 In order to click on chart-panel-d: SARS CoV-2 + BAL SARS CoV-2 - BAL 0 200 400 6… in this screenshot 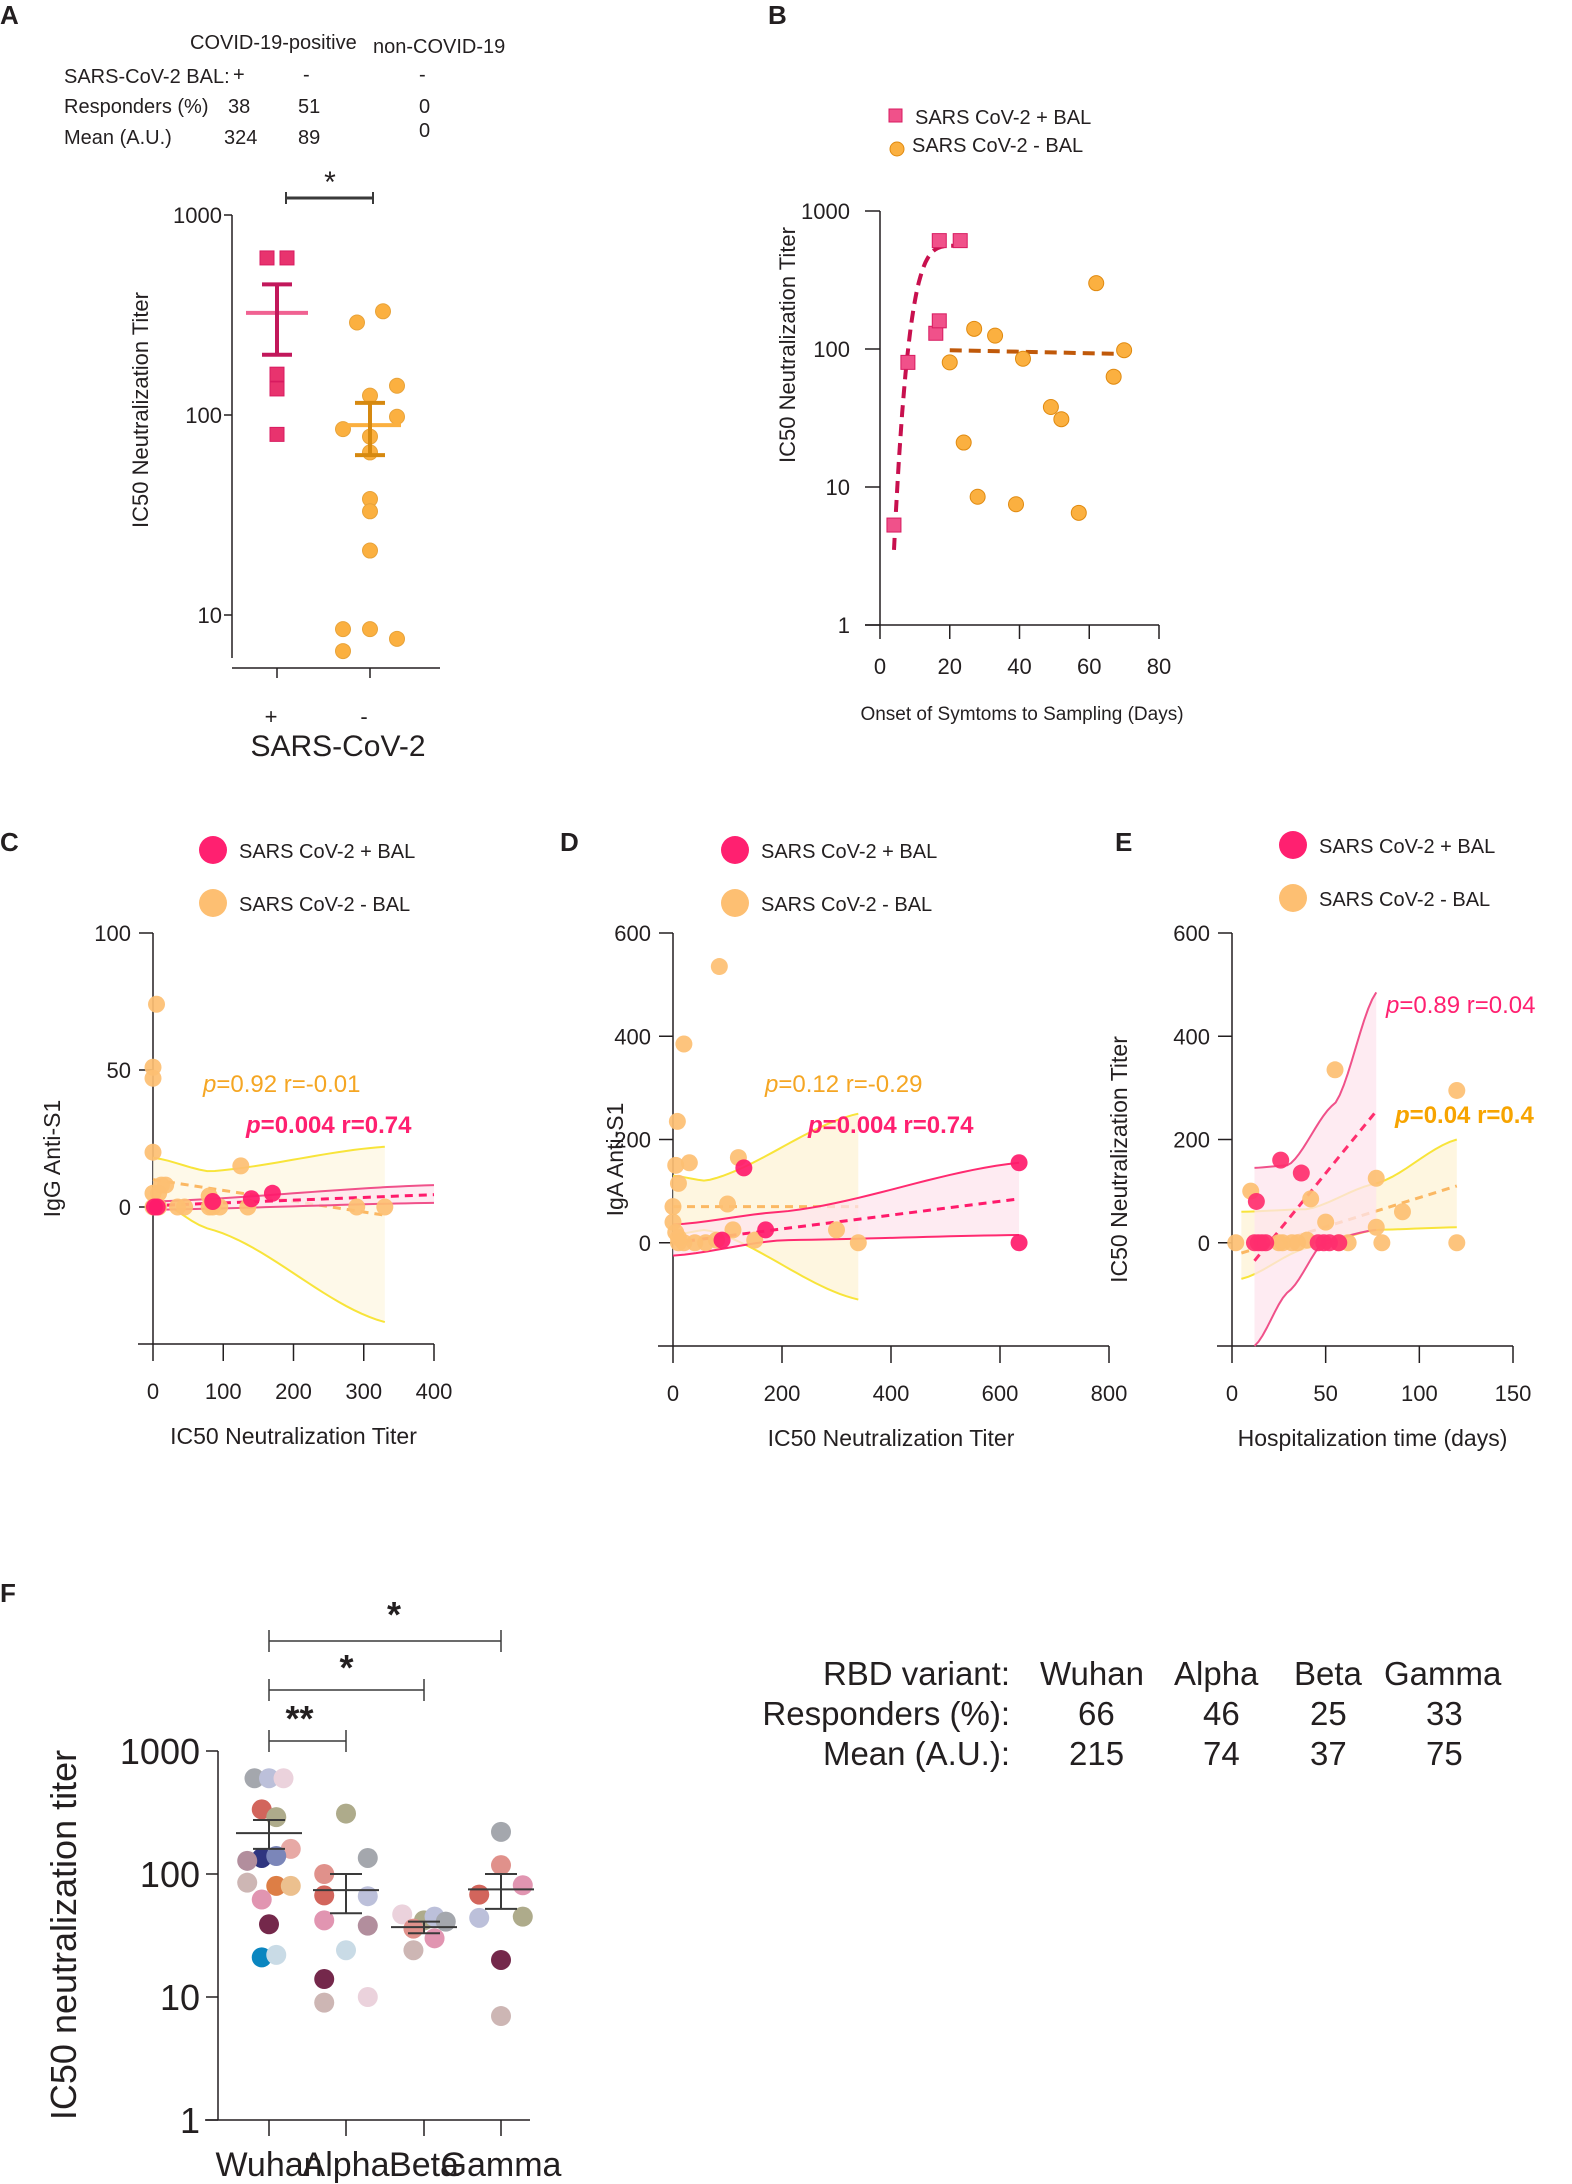, I will do `click(864, 1143)`.